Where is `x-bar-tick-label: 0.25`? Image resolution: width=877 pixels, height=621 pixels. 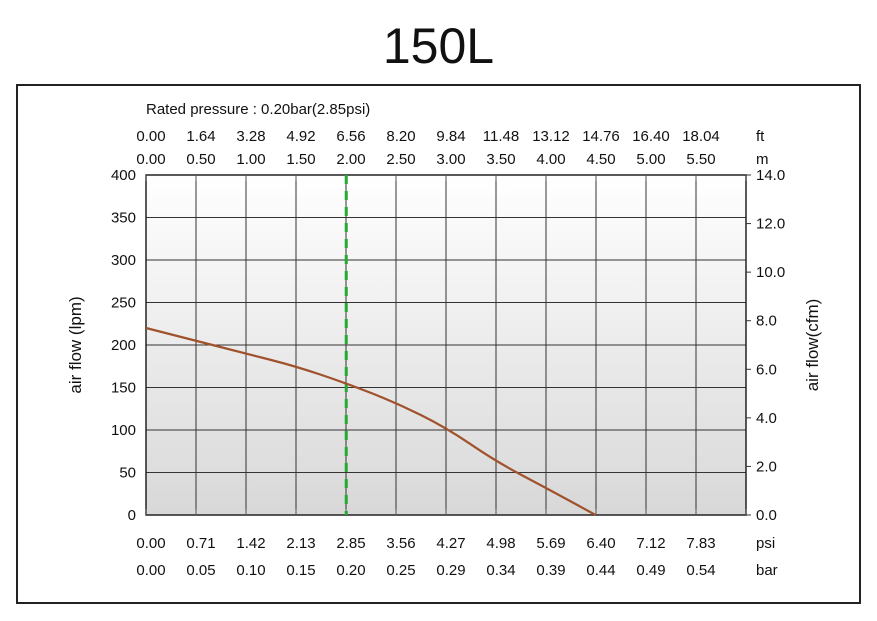 x-bar-tick-label: 0.25 is located at coordinates (400, 570).